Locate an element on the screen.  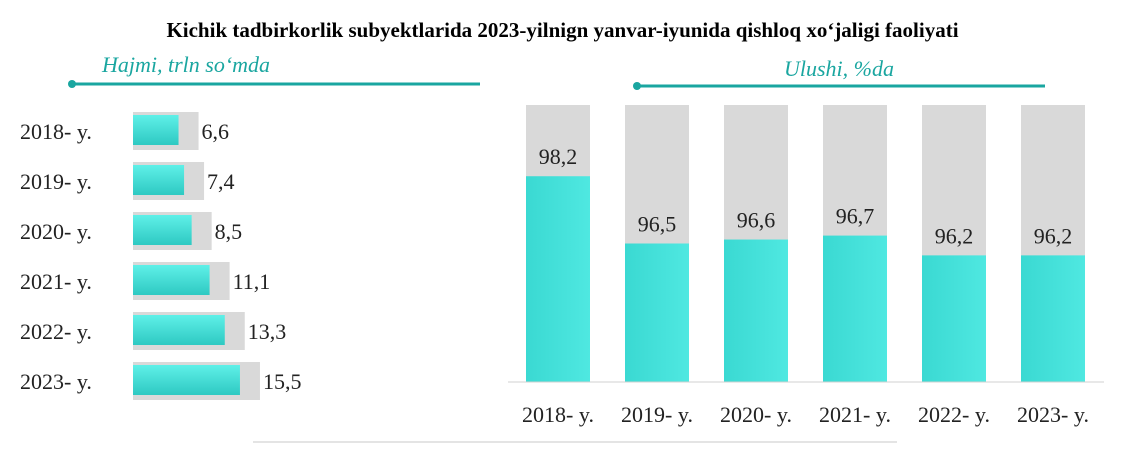
value-label: 6,6 is located at coordinates (216, 131).